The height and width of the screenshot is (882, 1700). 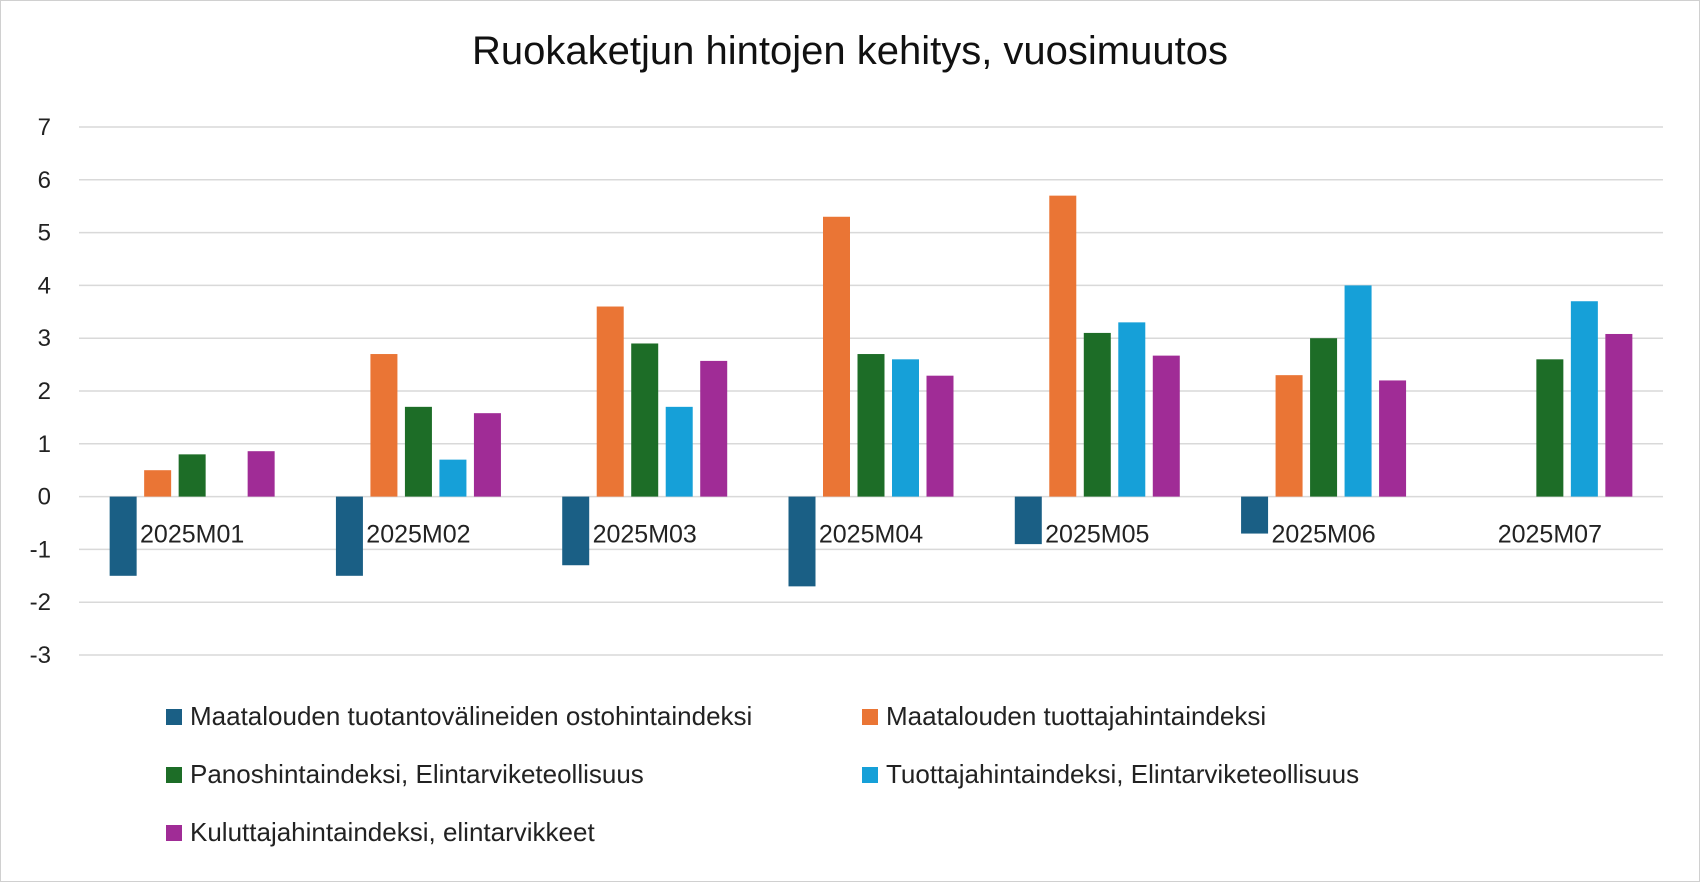 What do you see at coordinates (44, 285) in the screenshot?
I see `y-tick-label: 4` at bounding box center [44, 285].